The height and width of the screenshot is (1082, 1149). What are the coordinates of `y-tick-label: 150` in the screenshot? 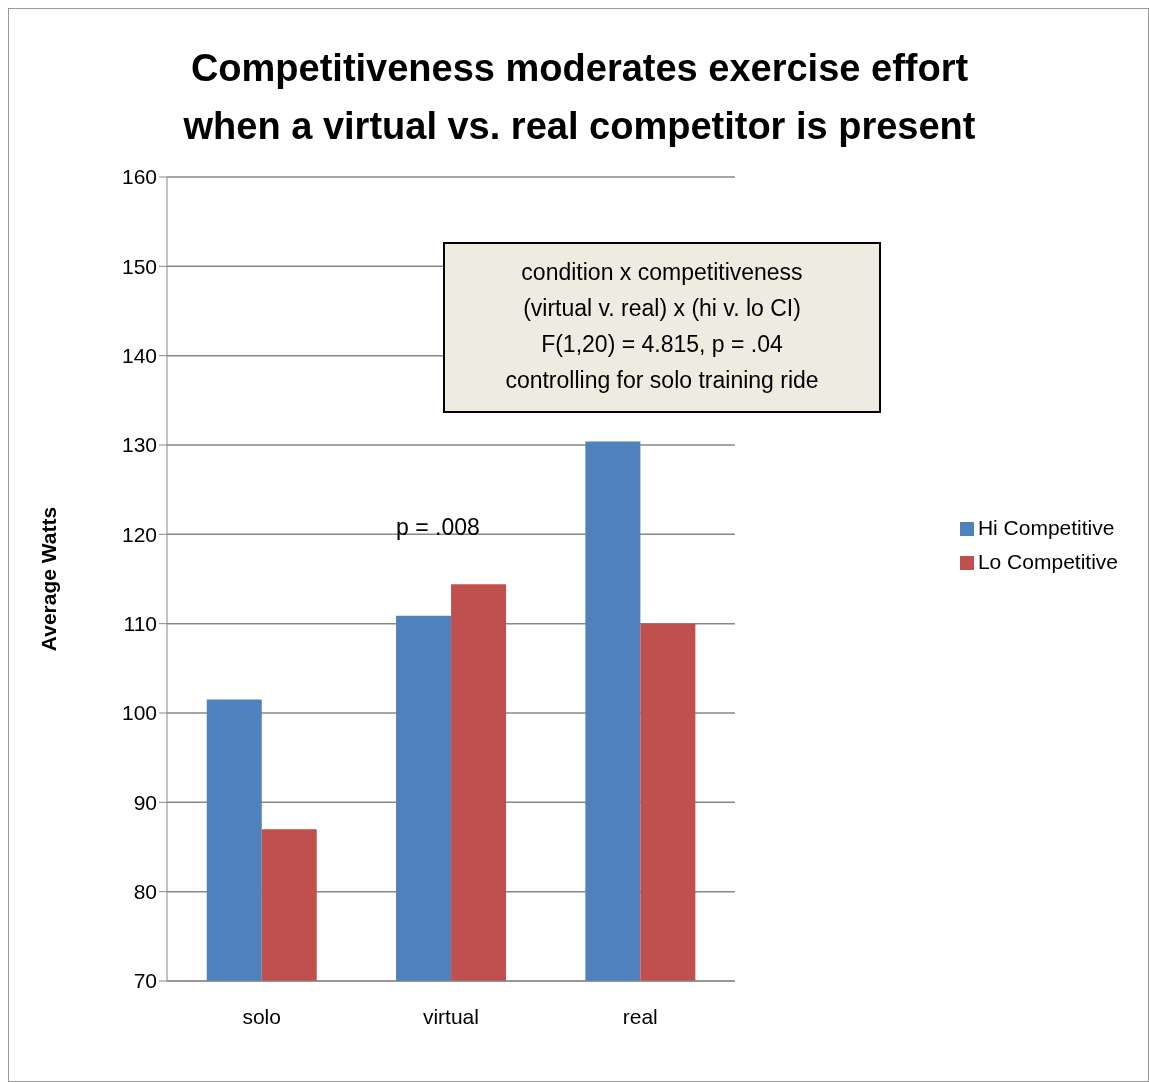 It's located at (139, 266).